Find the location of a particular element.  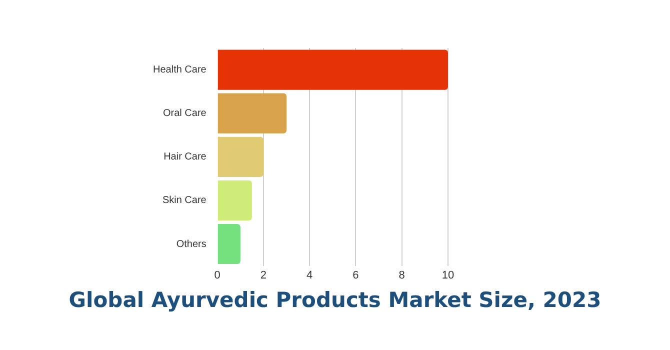

y-tick-label: Skin Care is located at coordinates (184, 200).